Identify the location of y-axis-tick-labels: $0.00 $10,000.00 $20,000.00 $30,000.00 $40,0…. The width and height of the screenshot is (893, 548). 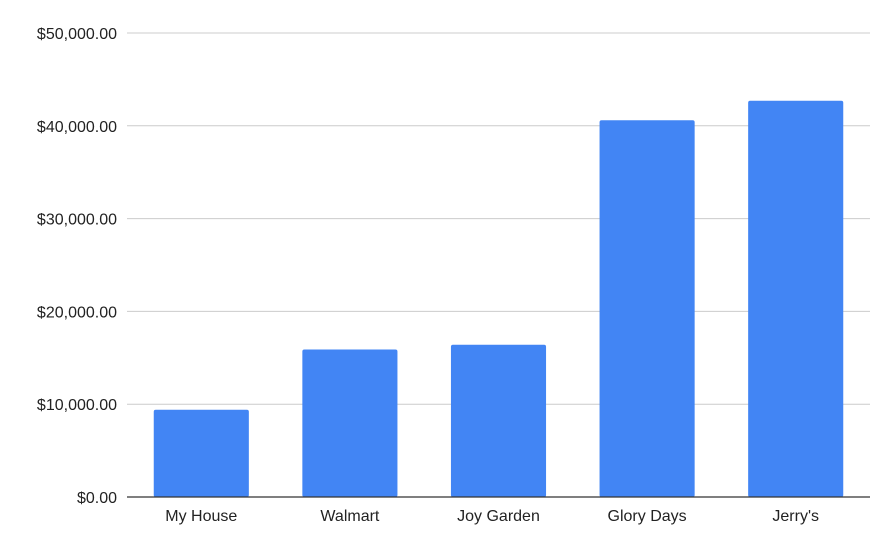
(77, 266).